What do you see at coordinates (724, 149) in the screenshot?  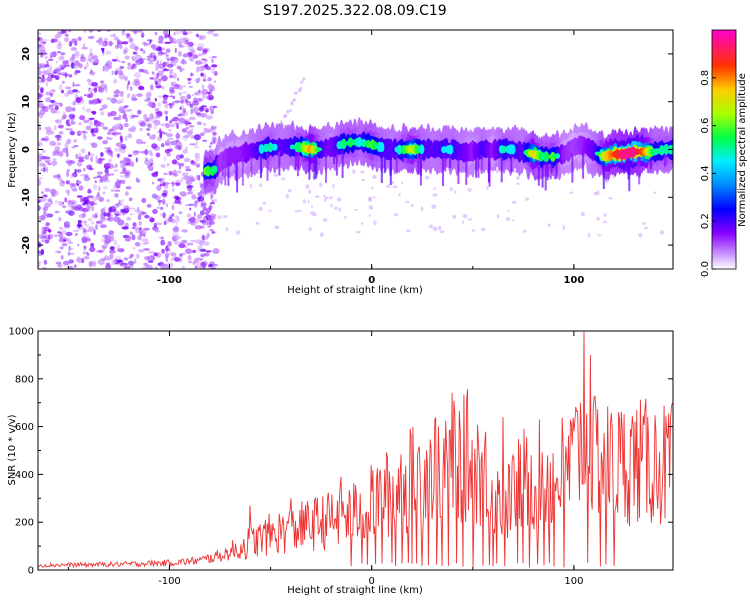 I see `colorbar-gradient` at bounding box center [724, 149].